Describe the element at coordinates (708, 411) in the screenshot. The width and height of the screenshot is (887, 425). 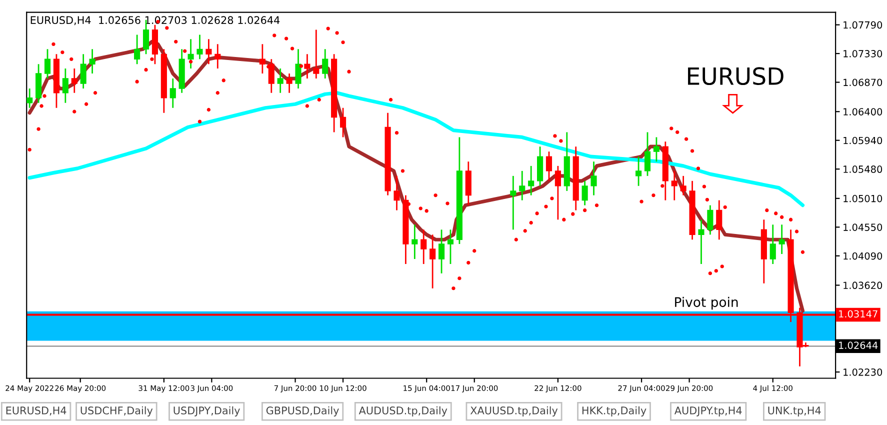
I see `text: AUDJPY.tp,H4` at that location.